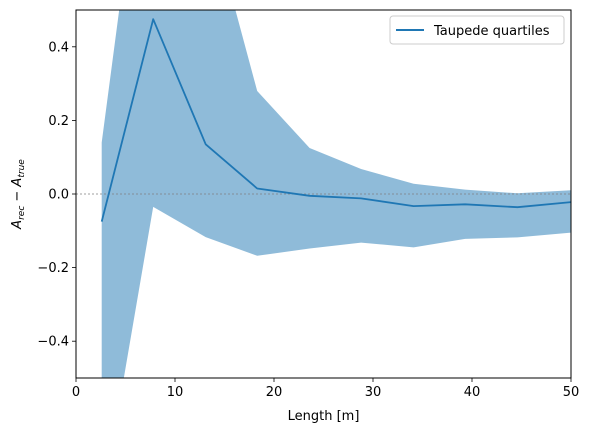  I want to click on legend: Taupede quartiles, so click(477, 30).